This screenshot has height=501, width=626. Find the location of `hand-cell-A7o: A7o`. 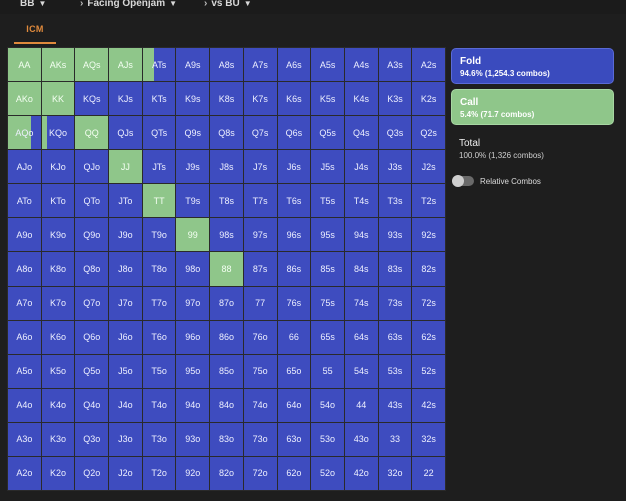

hand-cell-A7o: A7o is located at coordinates (24, 303).